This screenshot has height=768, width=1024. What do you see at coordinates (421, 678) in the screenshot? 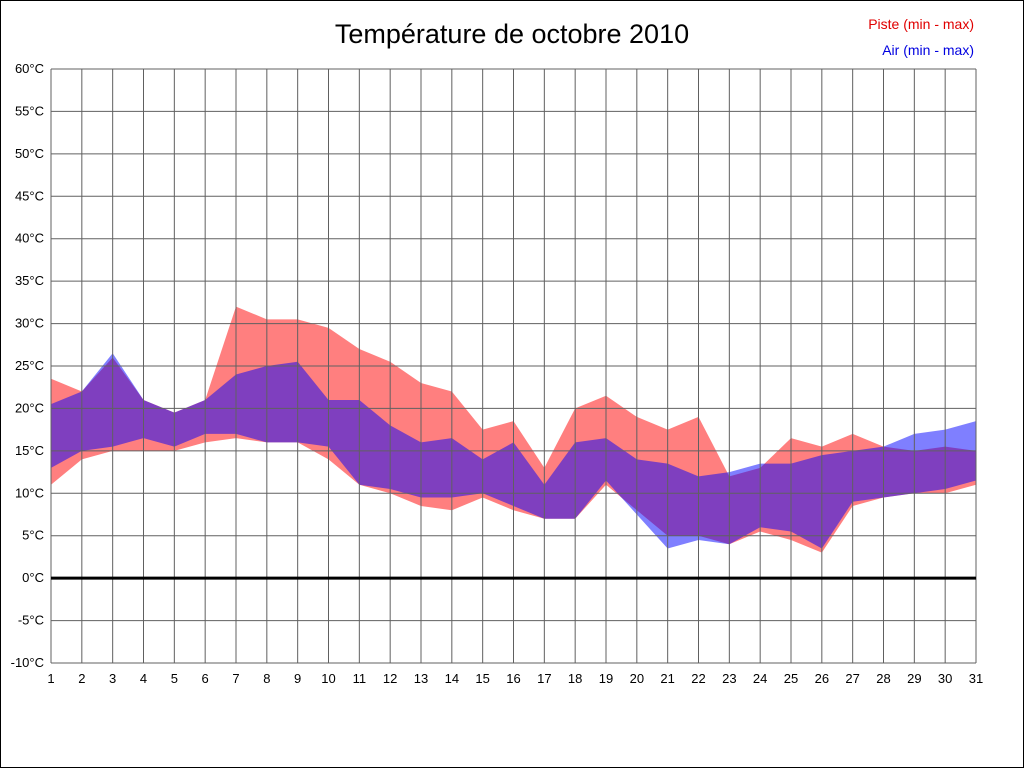
I see `svg-text: 13` at bounding box center [421, 678].